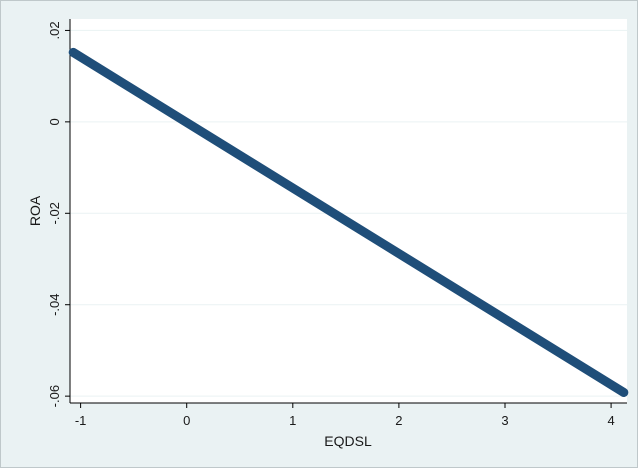 The image size is (638, 469). Describe the element at coordinates (610, 420) in the screenshot. I see `x-tick-label: 4` at that location.